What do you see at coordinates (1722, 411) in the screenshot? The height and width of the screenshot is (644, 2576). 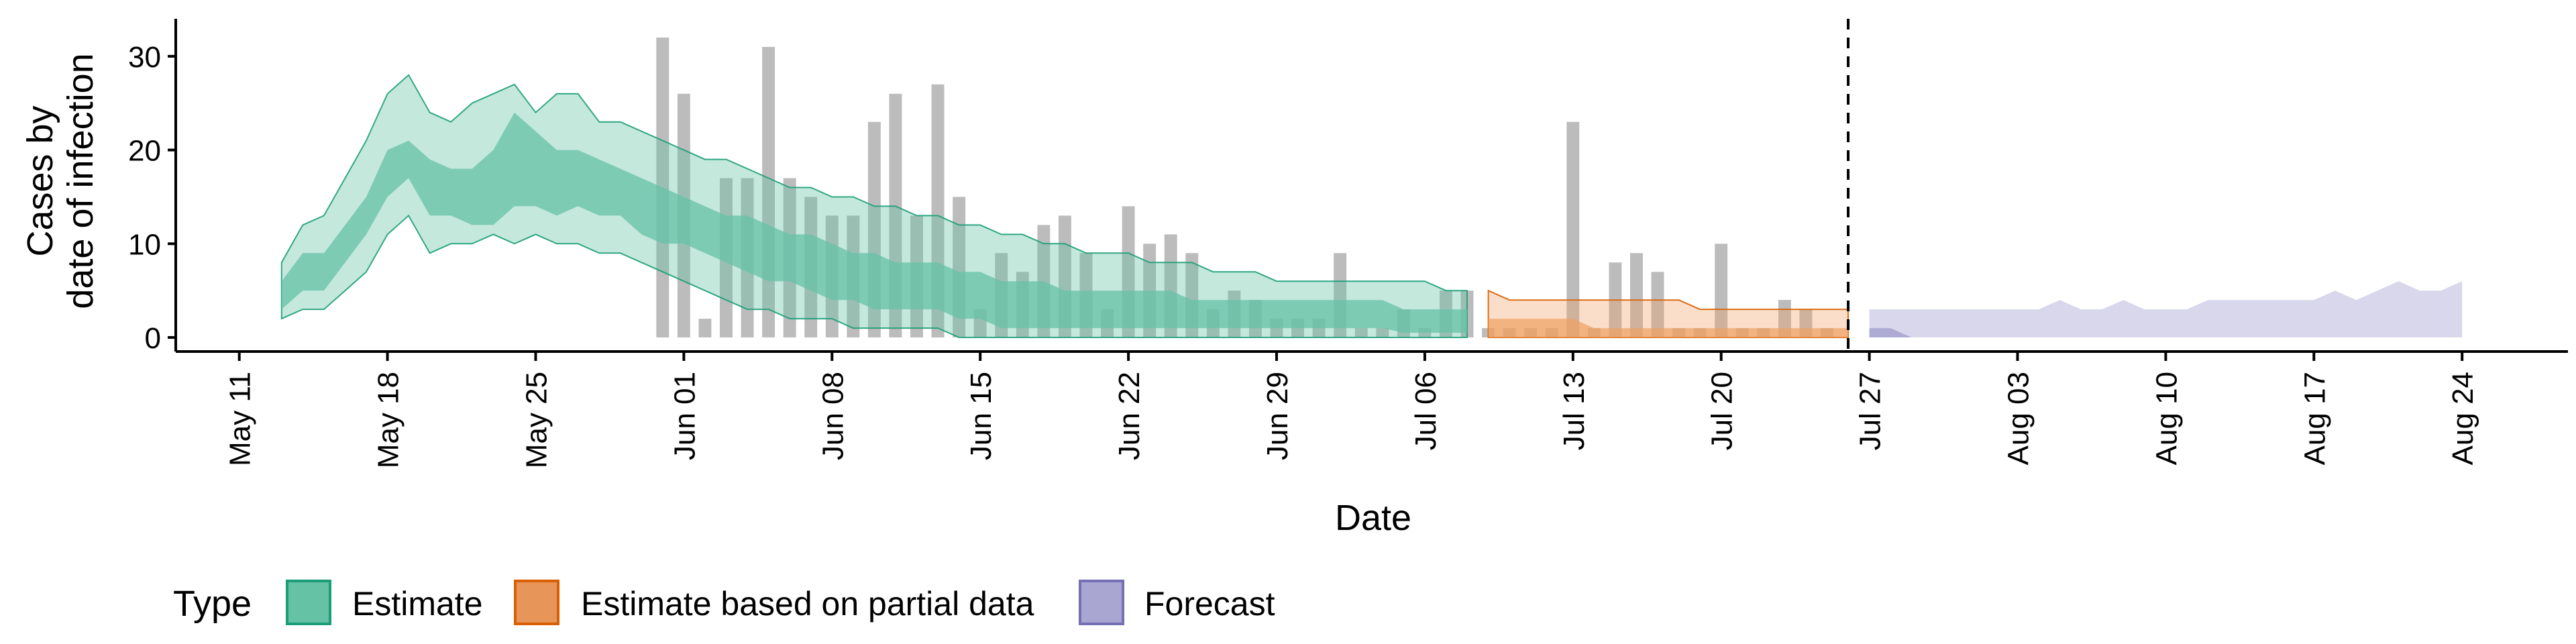 I see `x-tick-label: Jul 20` at bounding box center [1722, 411].